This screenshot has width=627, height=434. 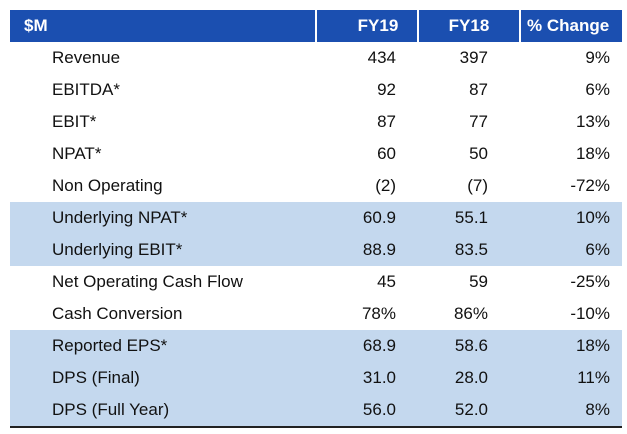 I want to click on row-fy19-value: 68.9, so click(x=367, y=346).